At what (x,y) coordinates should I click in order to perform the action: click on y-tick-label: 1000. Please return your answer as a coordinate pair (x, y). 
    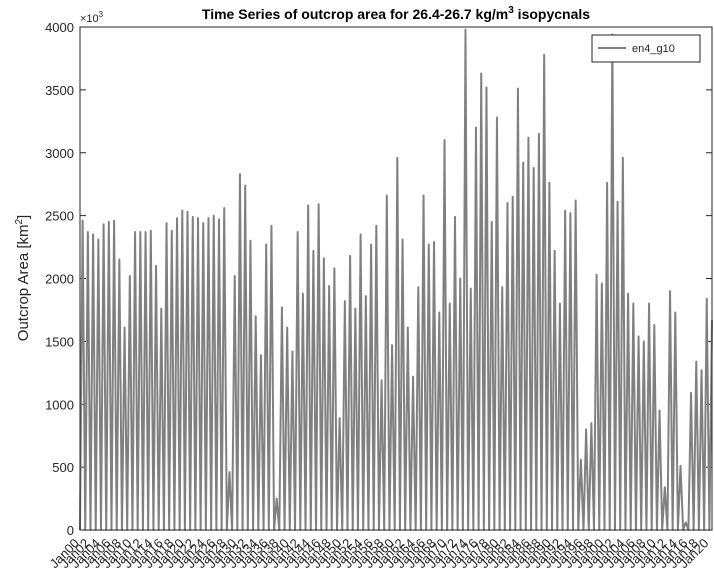
    Looking at the image, I should click on (59, 404).